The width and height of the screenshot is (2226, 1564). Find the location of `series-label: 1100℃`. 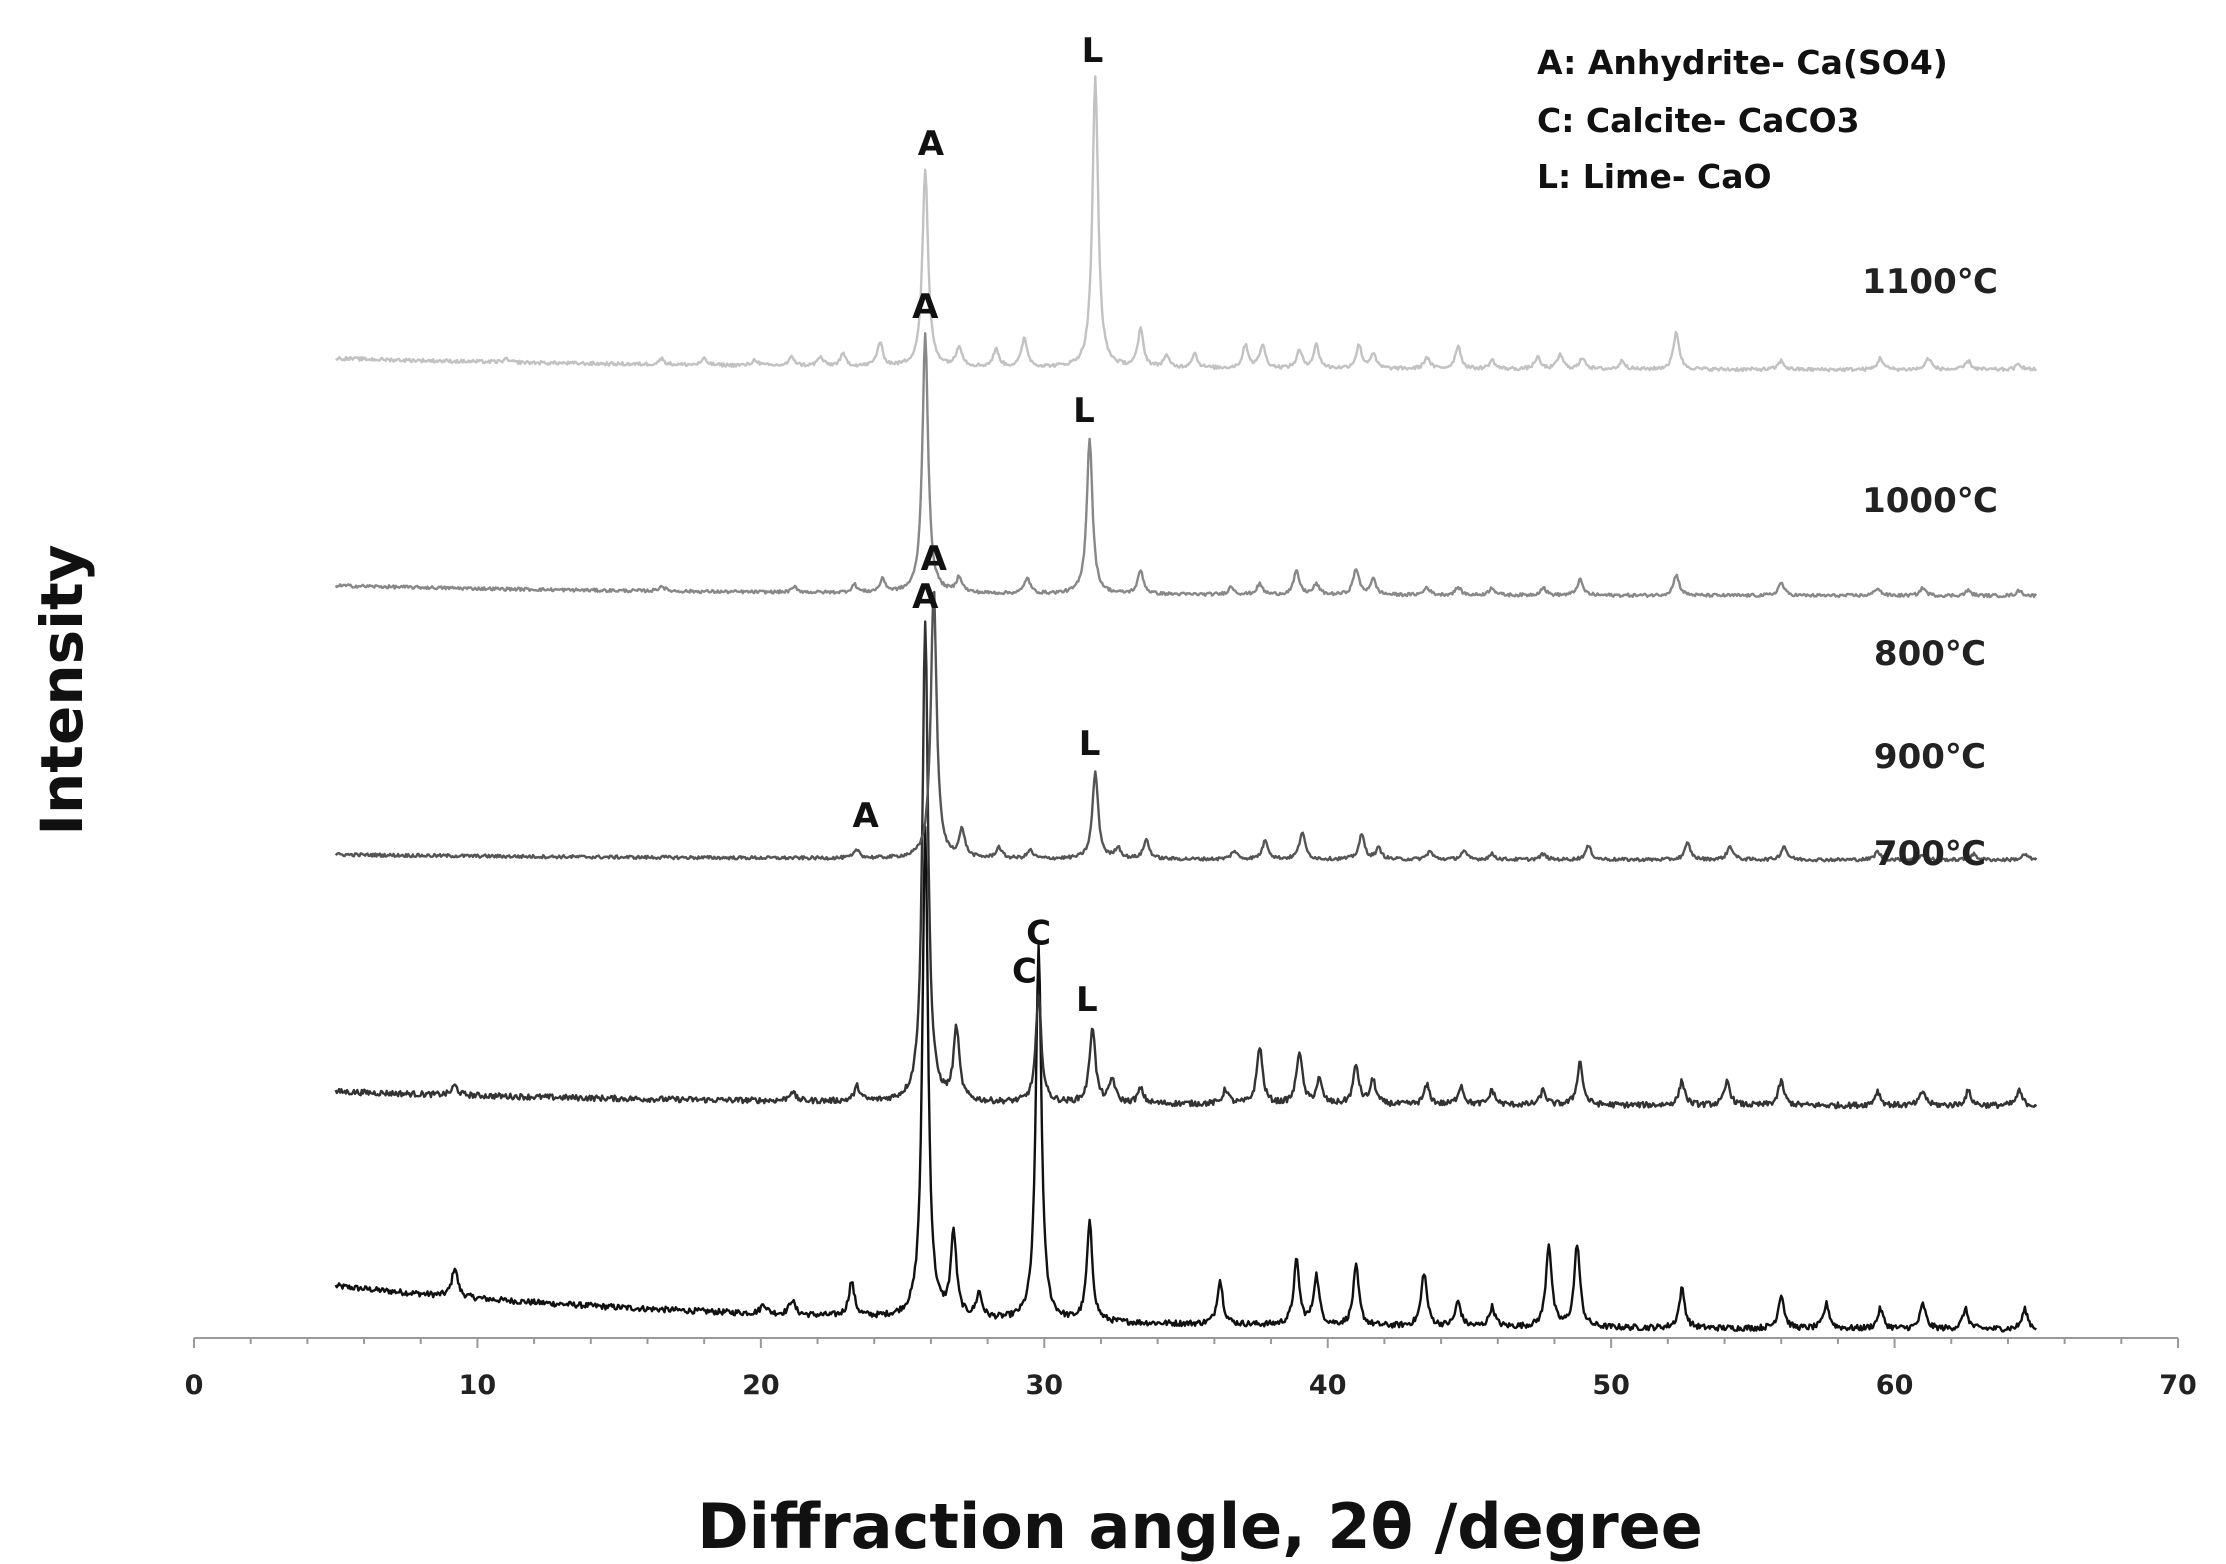

series-label: 1100℃ is located at coordinates (1930, 282).